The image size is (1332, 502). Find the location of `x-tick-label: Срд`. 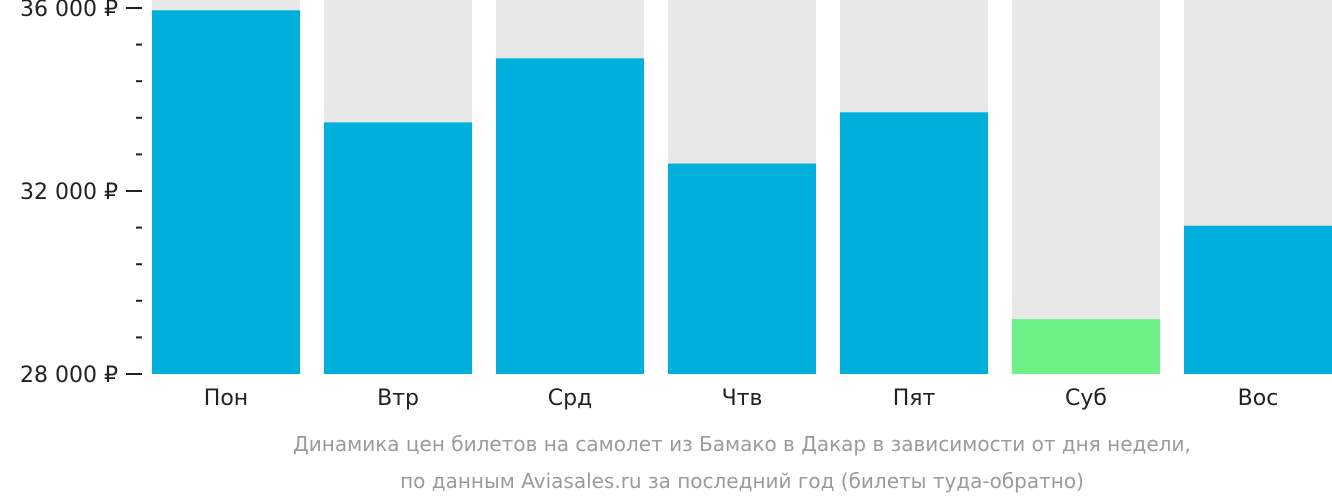

x-tick-label: Срд is located at coordinates (570, 398).